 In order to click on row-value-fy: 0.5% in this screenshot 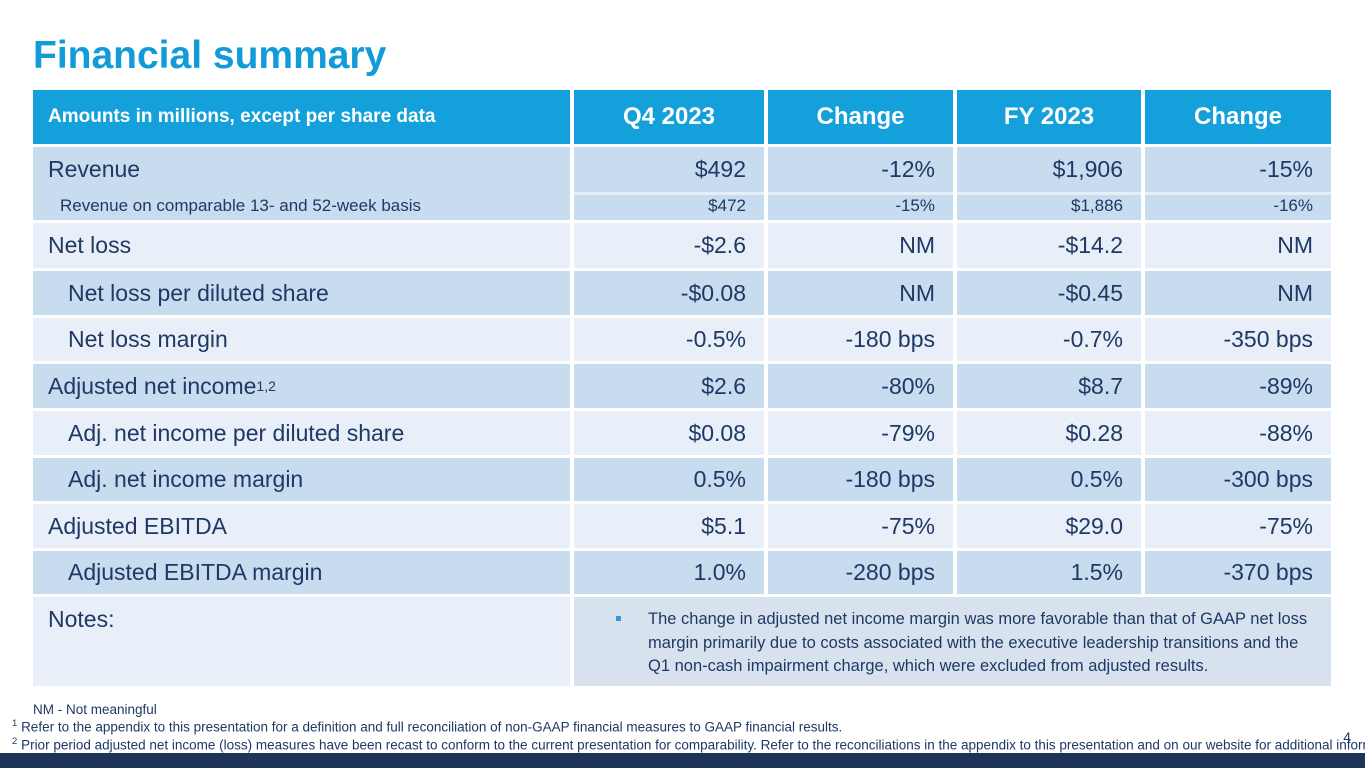, I will do `click(1049, 479)`.